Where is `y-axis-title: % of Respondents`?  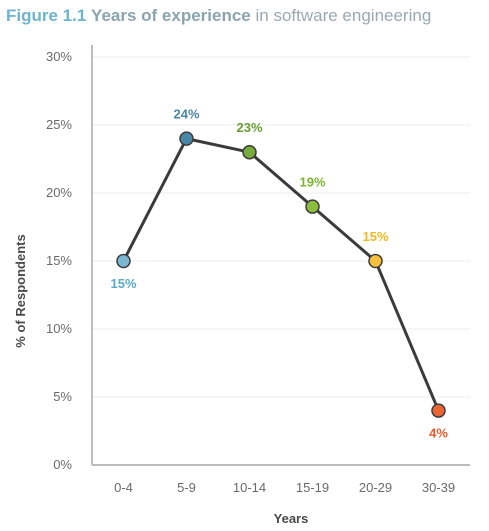 y-axis-title: % of Respondents is located at coordinates (20, 290).